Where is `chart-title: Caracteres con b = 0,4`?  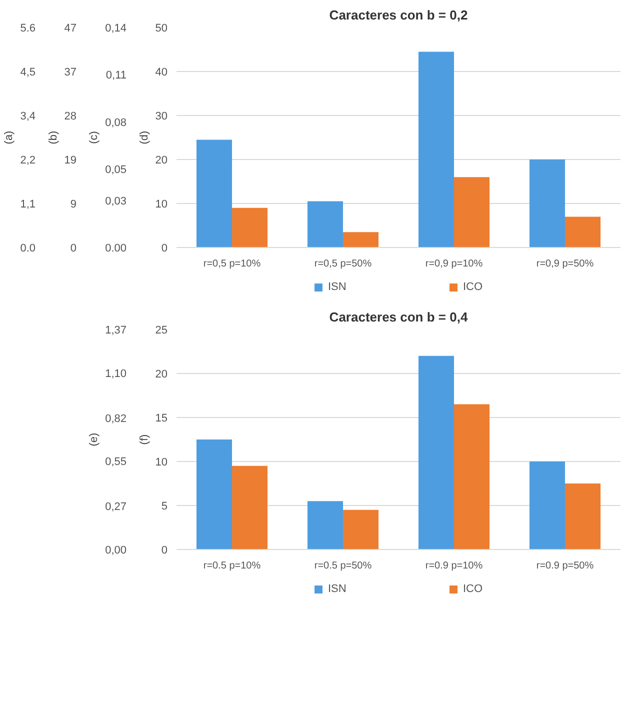
chart-title: Caracteres con b = 0,4 is located at coordinates (398, 317).